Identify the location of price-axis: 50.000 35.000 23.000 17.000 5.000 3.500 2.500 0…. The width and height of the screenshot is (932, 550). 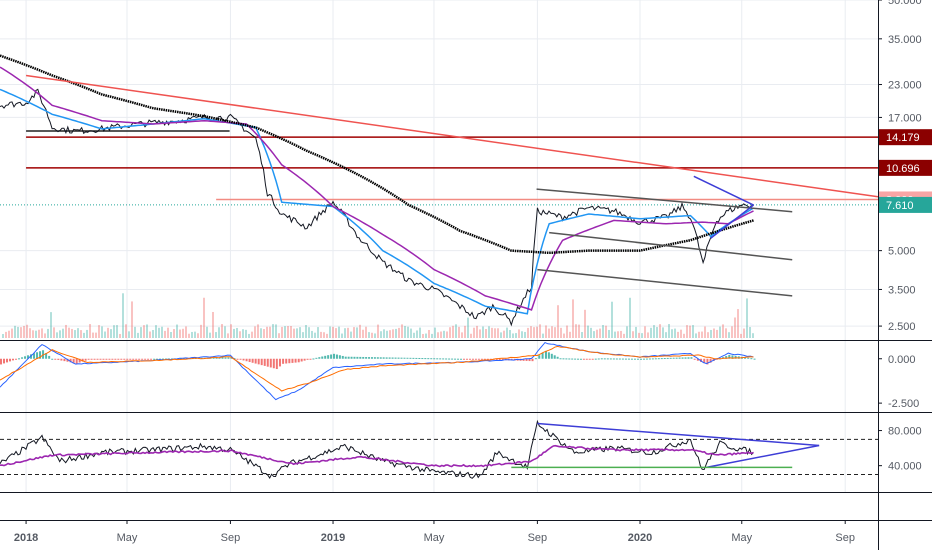
(905, 236).